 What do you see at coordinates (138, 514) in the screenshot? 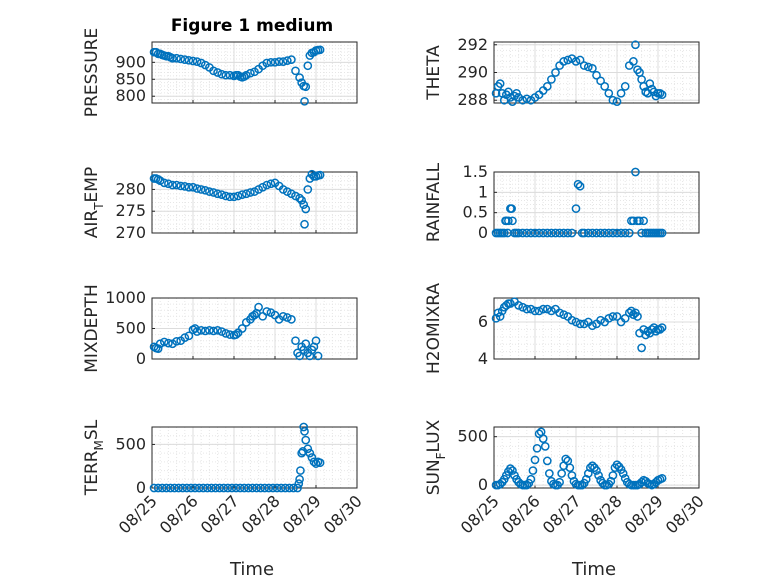
I see `x-tick-label: 08/25` at bounding box center [138, 514].